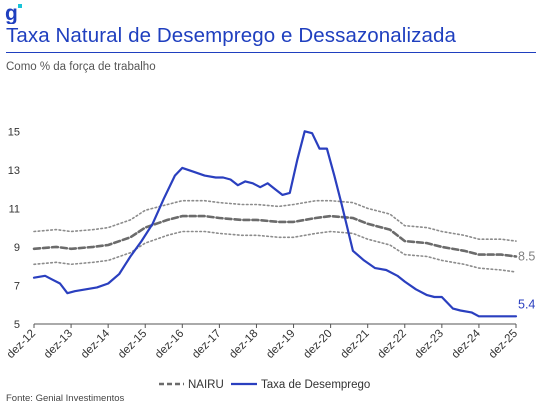 Image resolution: width=542 pixels, height=409 pixels. What do you see at coordinates (315, 385) in the screenshot?
I see `legend-label-unemployment: Taxa de Desemprego` at bounding box center [315, 385].